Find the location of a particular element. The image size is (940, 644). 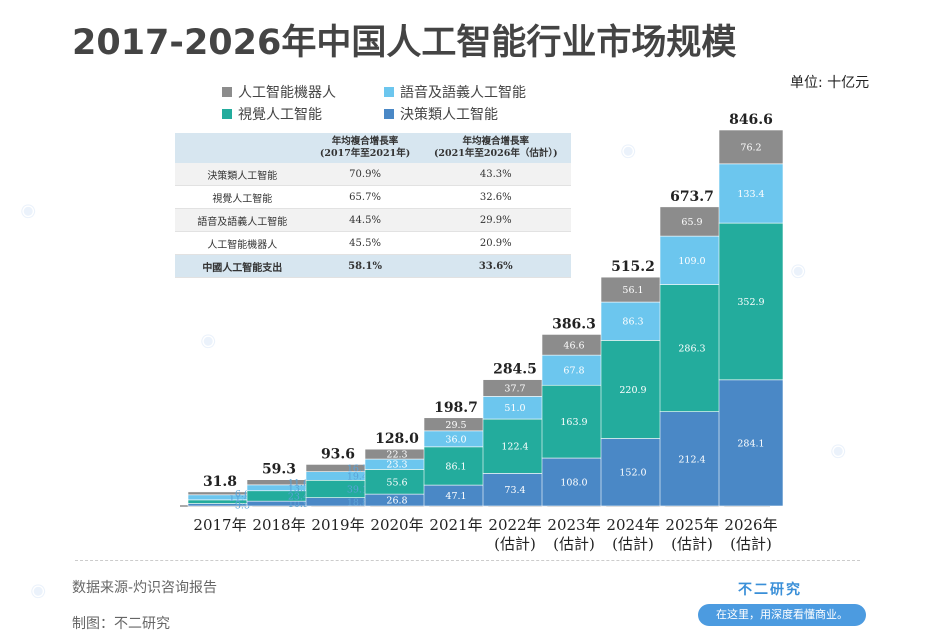

table-cell: 視覺人工智能 is located at coordinates (242, 197).